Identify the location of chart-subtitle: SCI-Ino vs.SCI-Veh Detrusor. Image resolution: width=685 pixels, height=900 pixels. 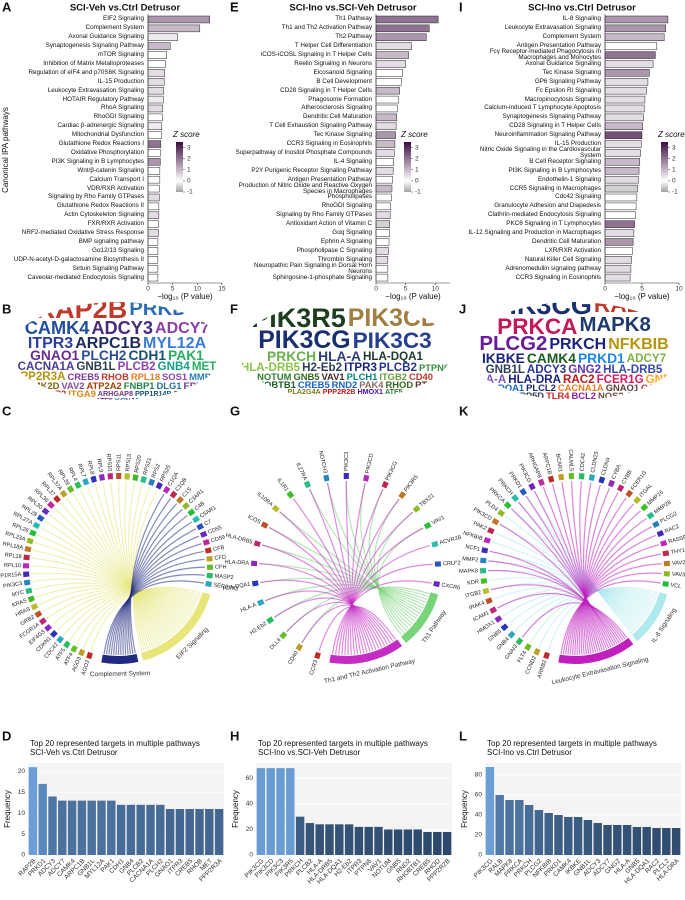
(309, 752).